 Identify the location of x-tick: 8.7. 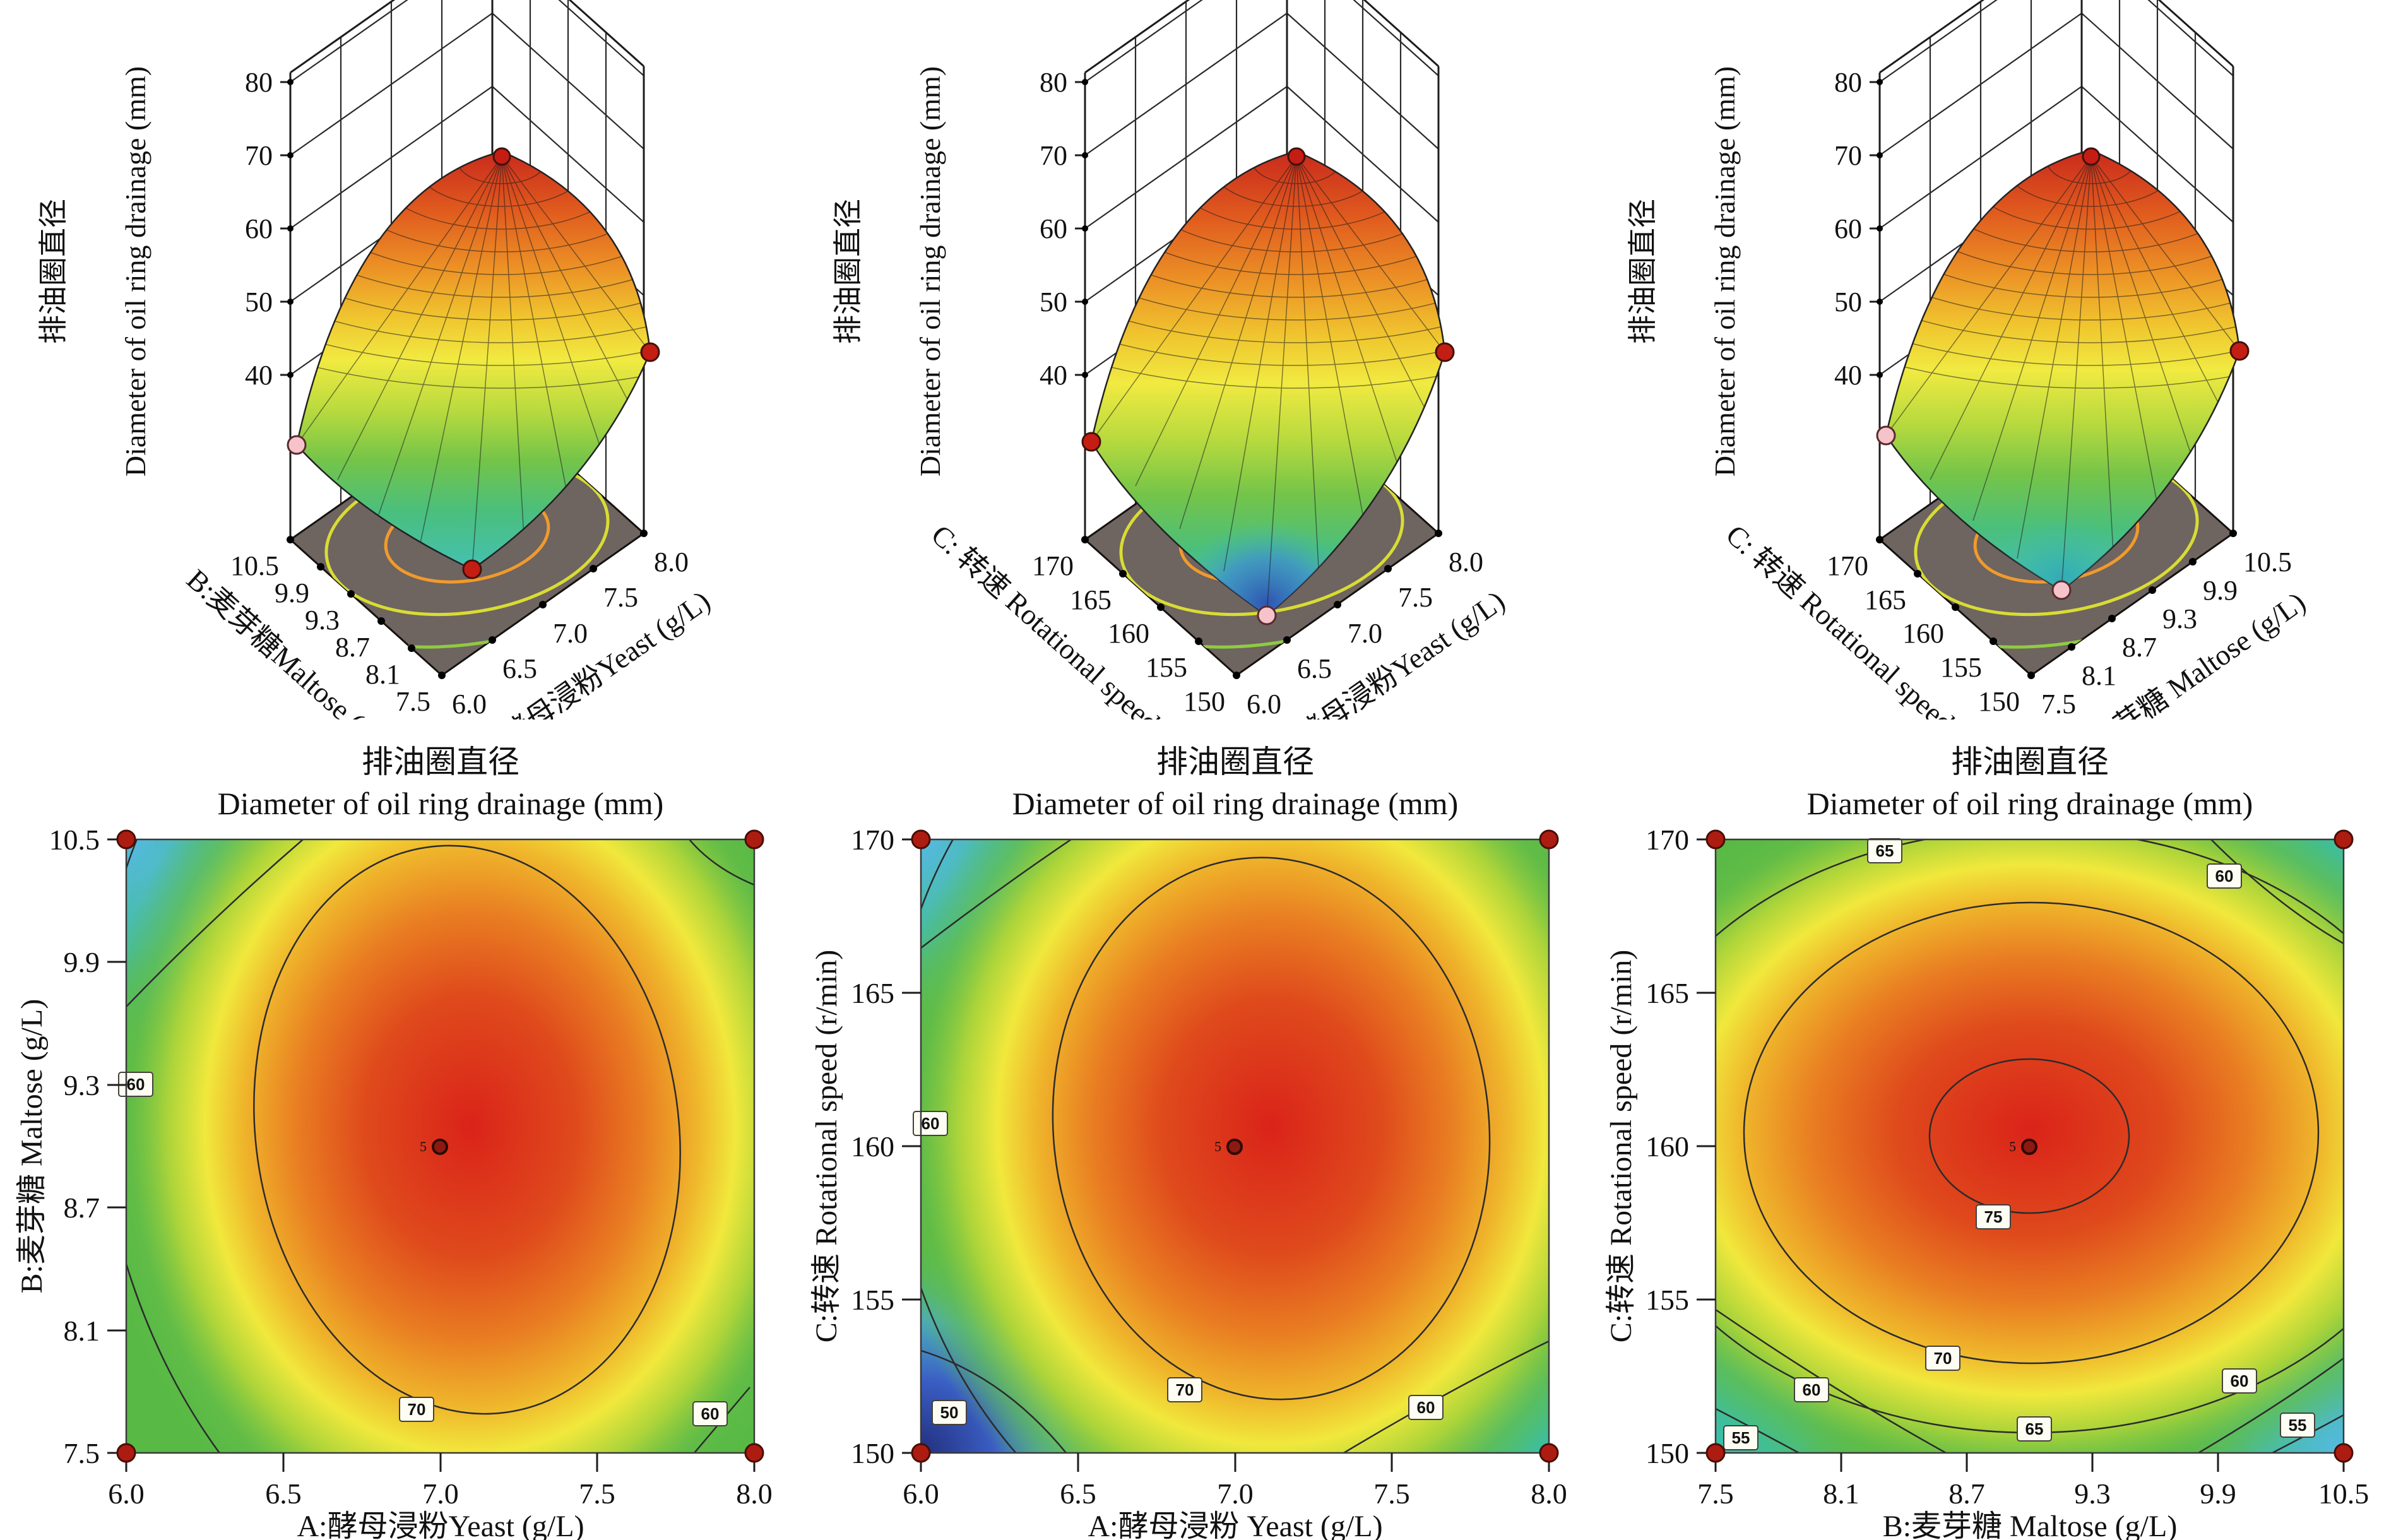
(1966, 1494).